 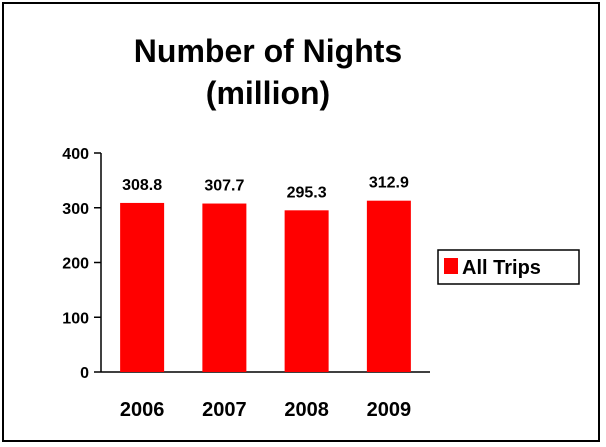 What do you see at coordinates (307, 192) in the screenshot?
I see `value-label-2008: 295.3` at bounding box center [307, 192].